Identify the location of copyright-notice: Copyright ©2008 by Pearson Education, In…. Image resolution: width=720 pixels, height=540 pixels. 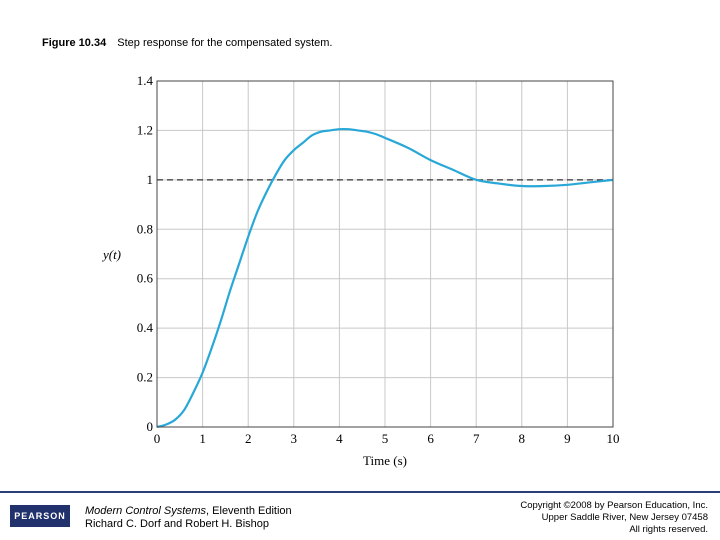
(614, 518).